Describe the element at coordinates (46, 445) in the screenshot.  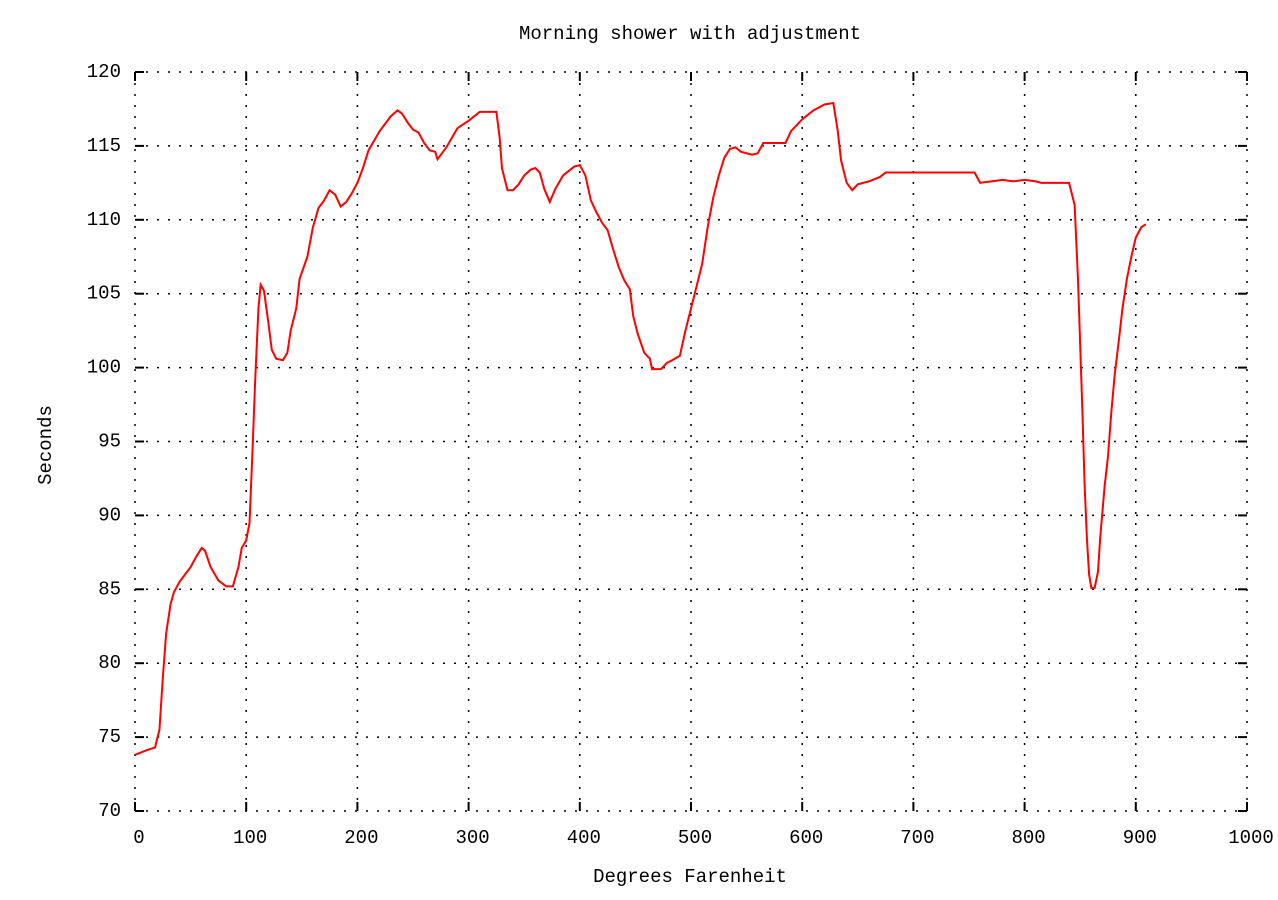
I see `y-axis-label: Seconds` at that location.